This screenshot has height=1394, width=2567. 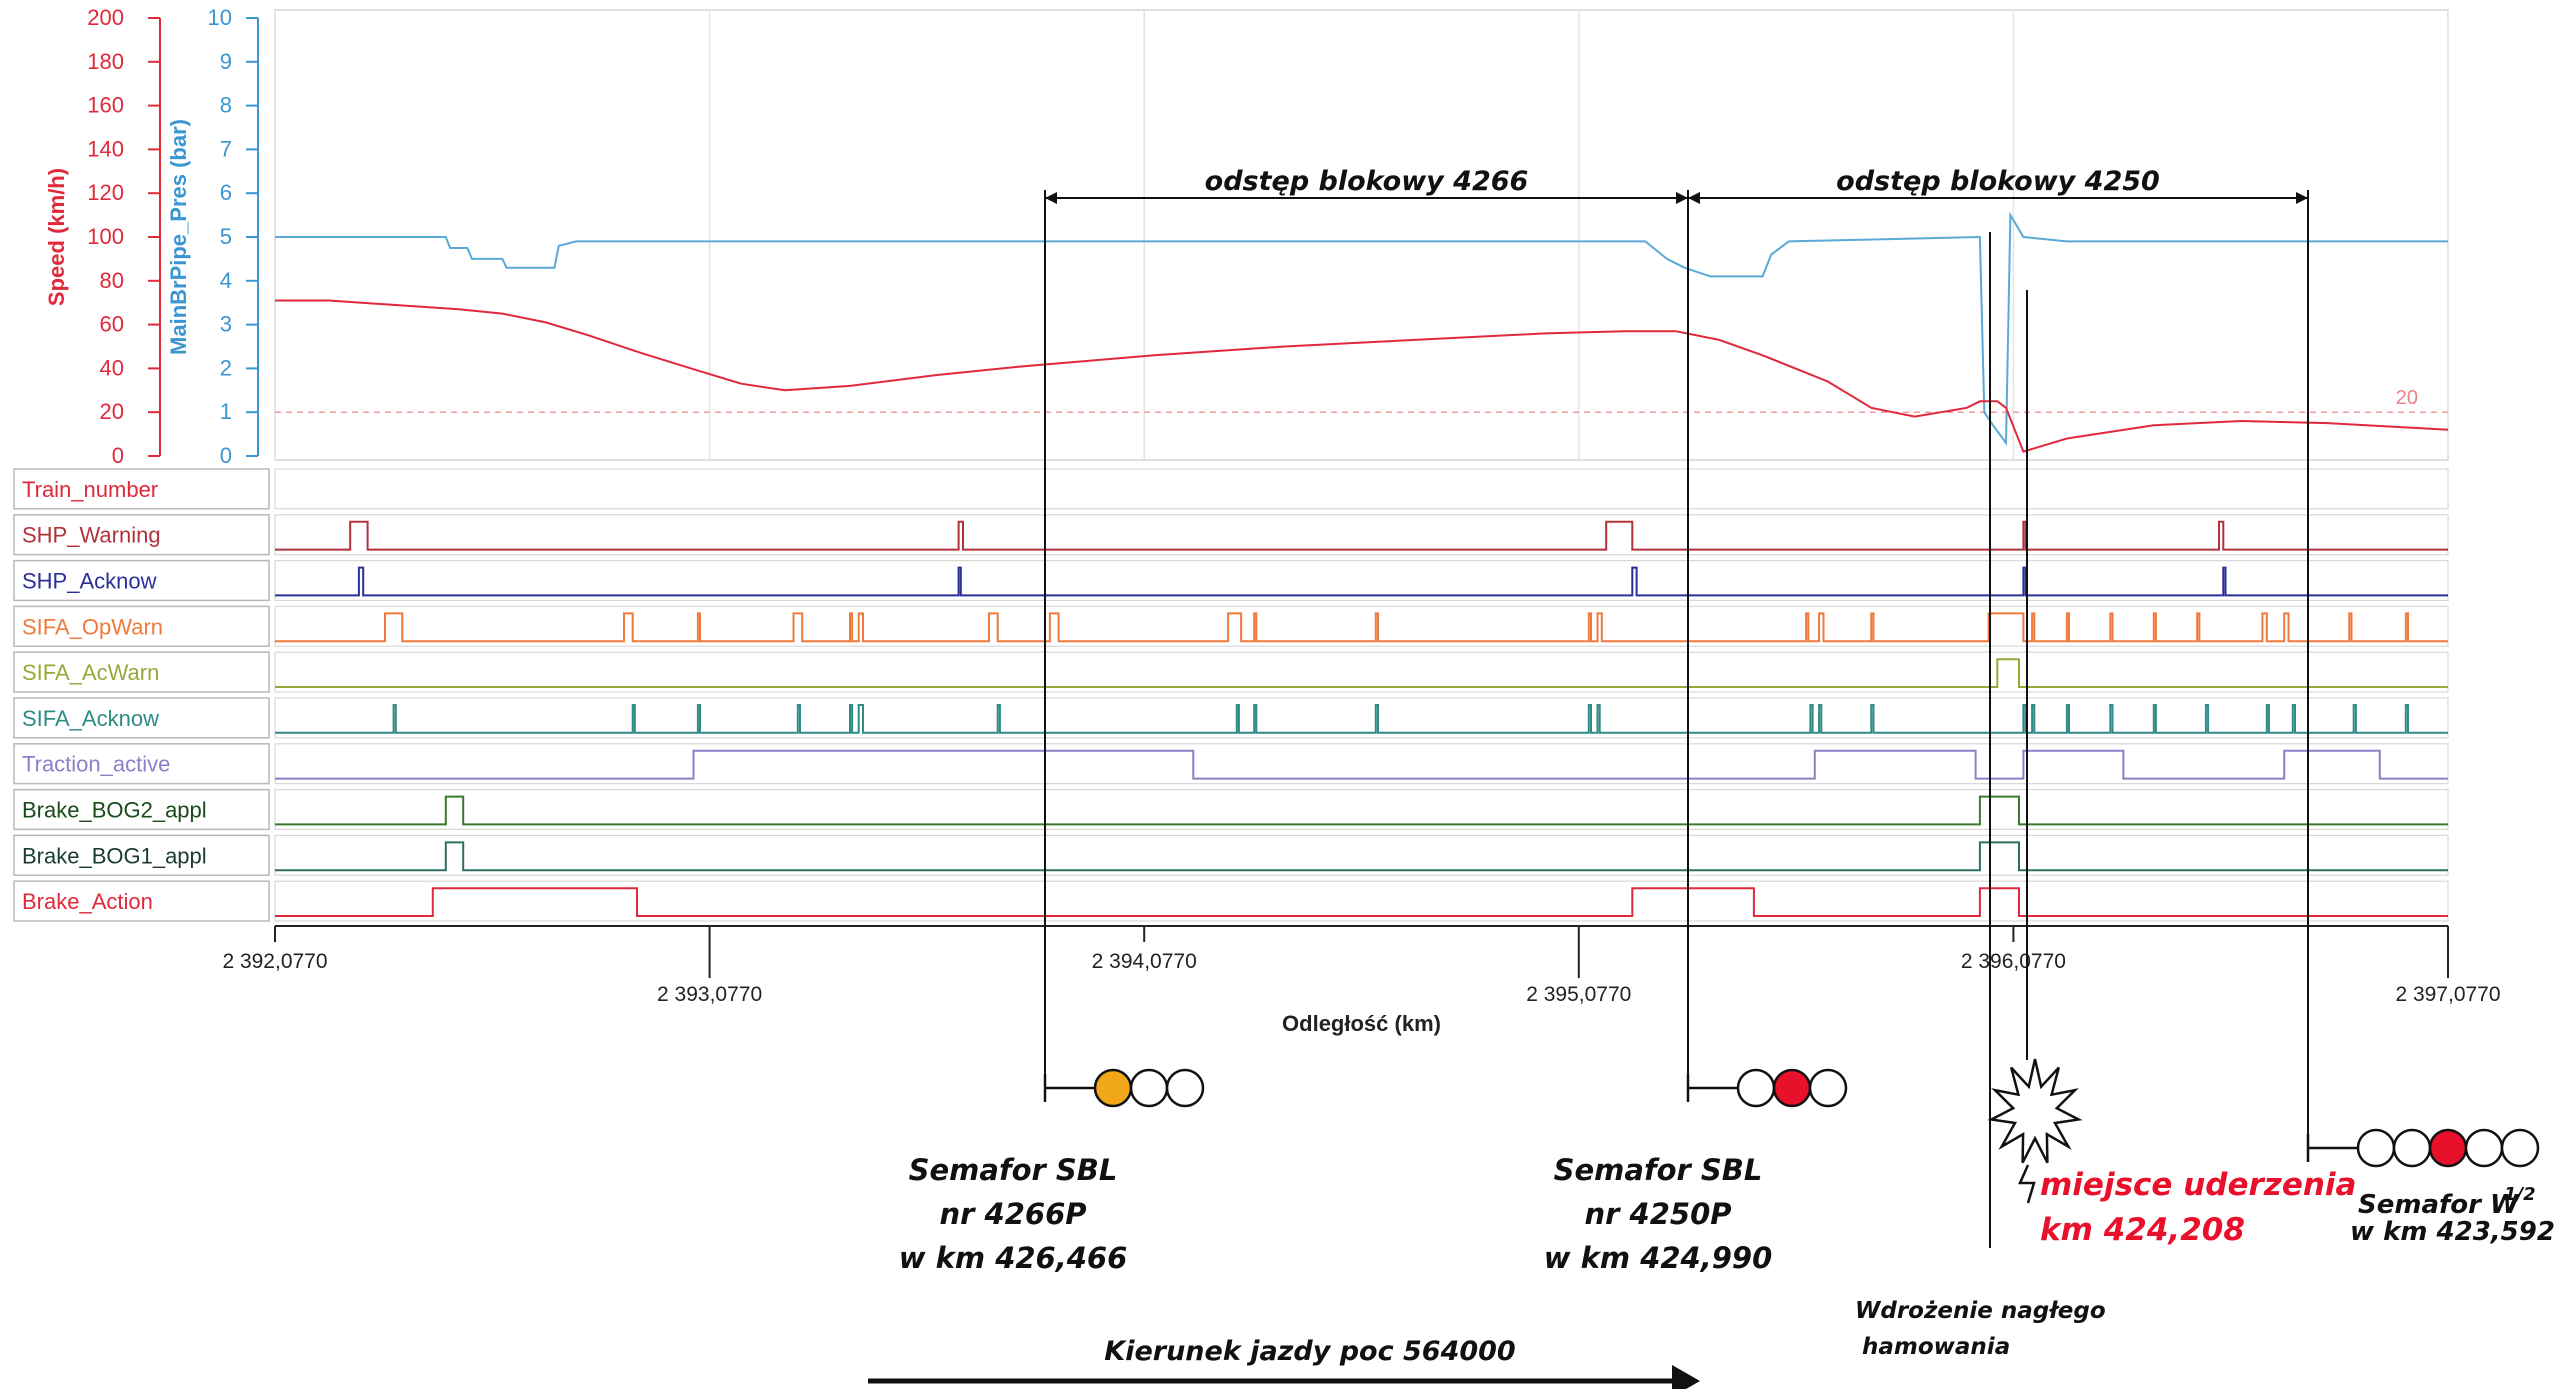 What do you see at coordinates (226, 367) in the screenshot?
I see `pressure-tick-label: 2` at bounding box center [226, 367].